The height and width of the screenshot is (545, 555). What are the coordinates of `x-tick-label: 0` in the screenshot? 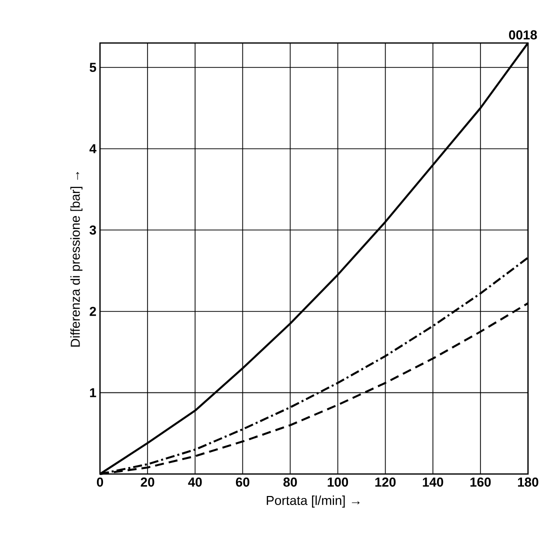 It's located at (100, 482).